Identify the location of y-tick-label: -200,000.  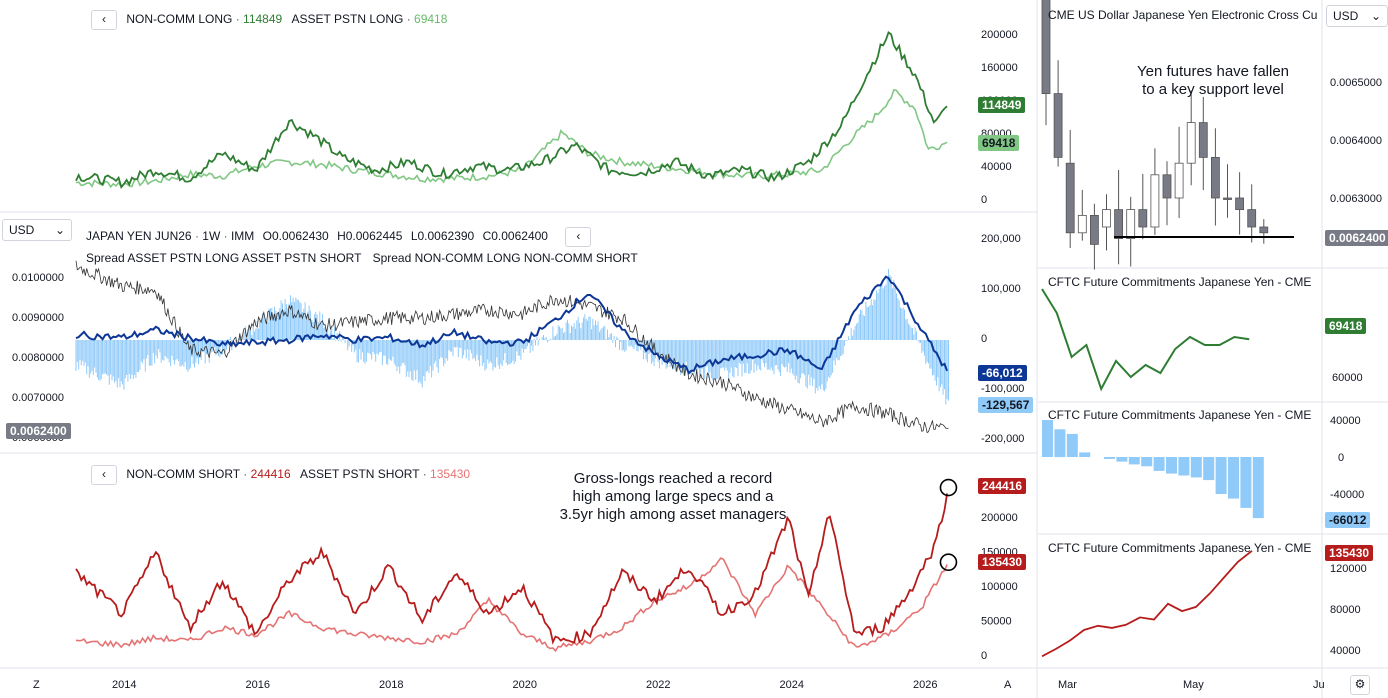
(1002, 439).